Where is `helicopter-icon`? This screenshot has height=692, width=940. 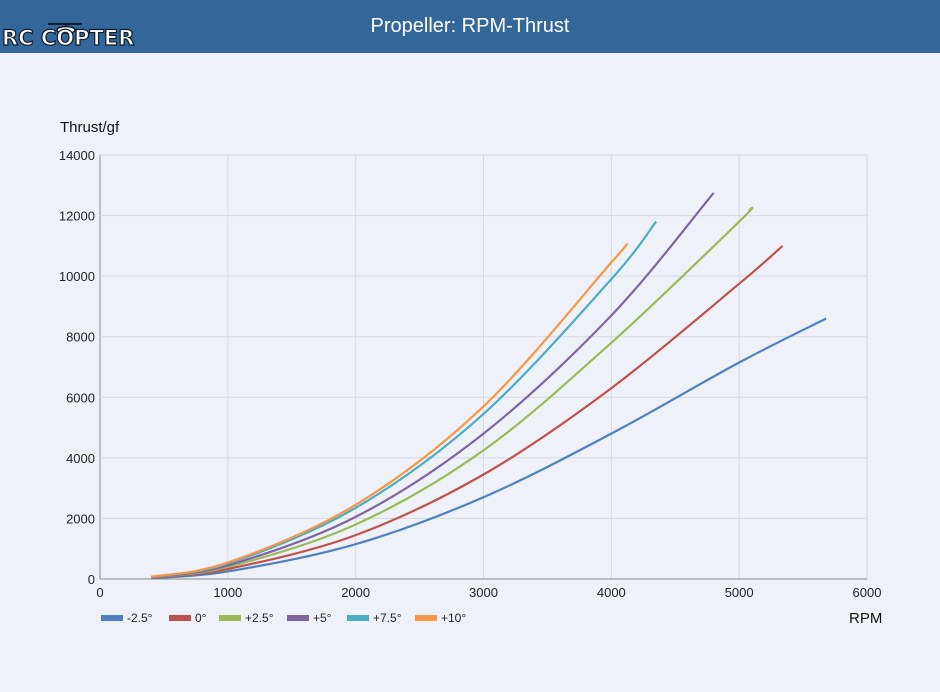
helicopter-icon is located at coordinates (65, 28).